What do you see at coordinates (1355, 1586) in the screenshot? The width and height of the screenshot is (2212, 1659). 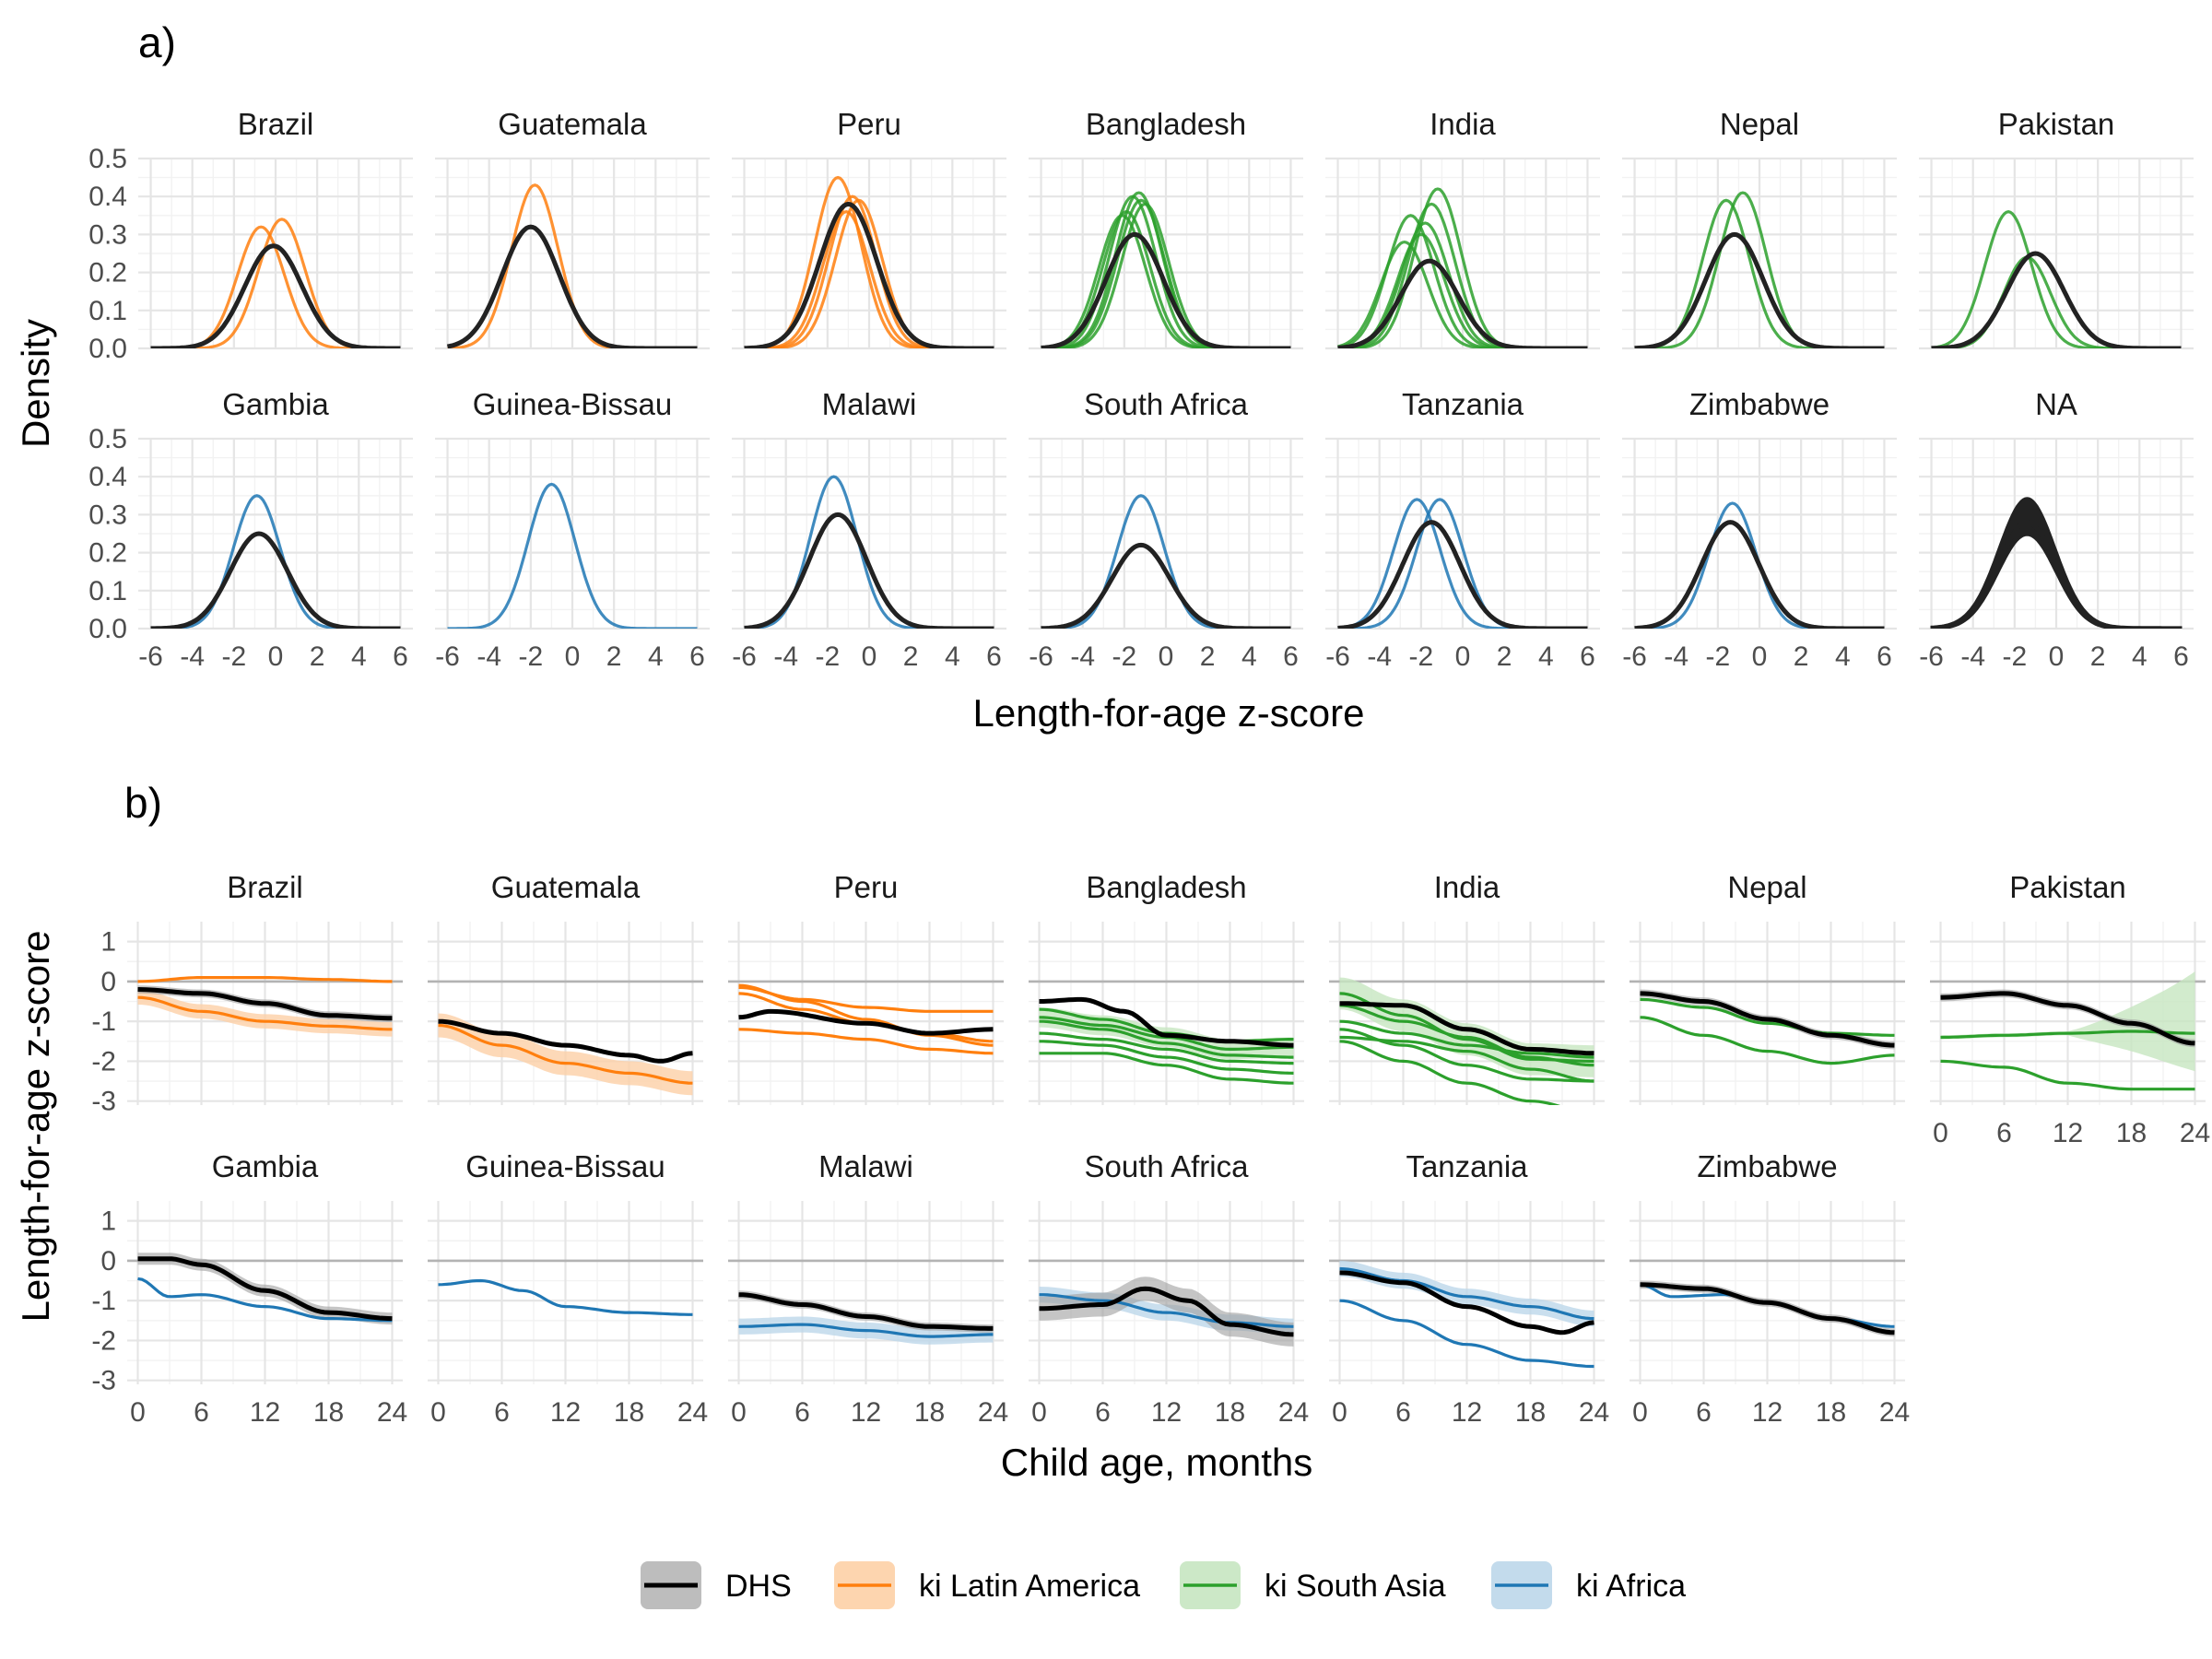 I see `legend-label: ki South Asia` at bounding box center [1355, 1586].